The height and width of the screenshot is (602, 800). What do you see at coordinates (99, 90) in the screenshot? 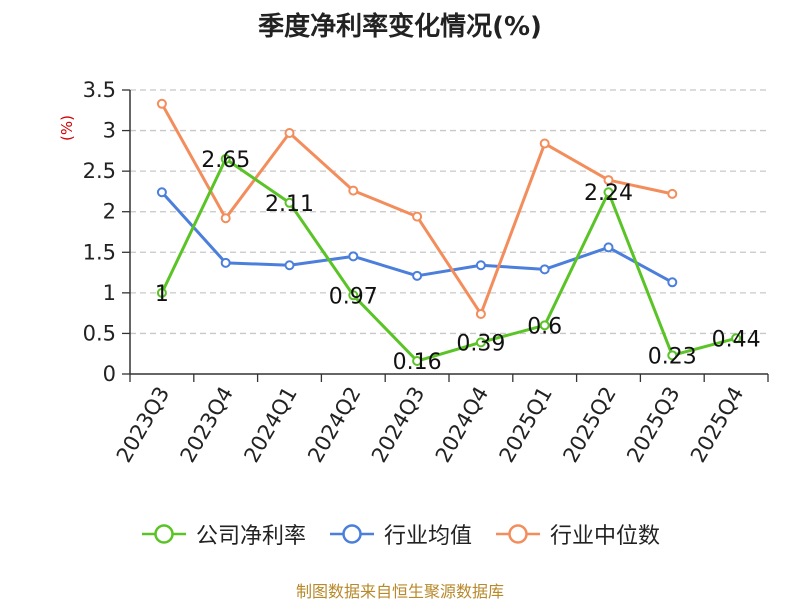
I see `y-tick-label: 3.5` at bounding box center [99, 90].